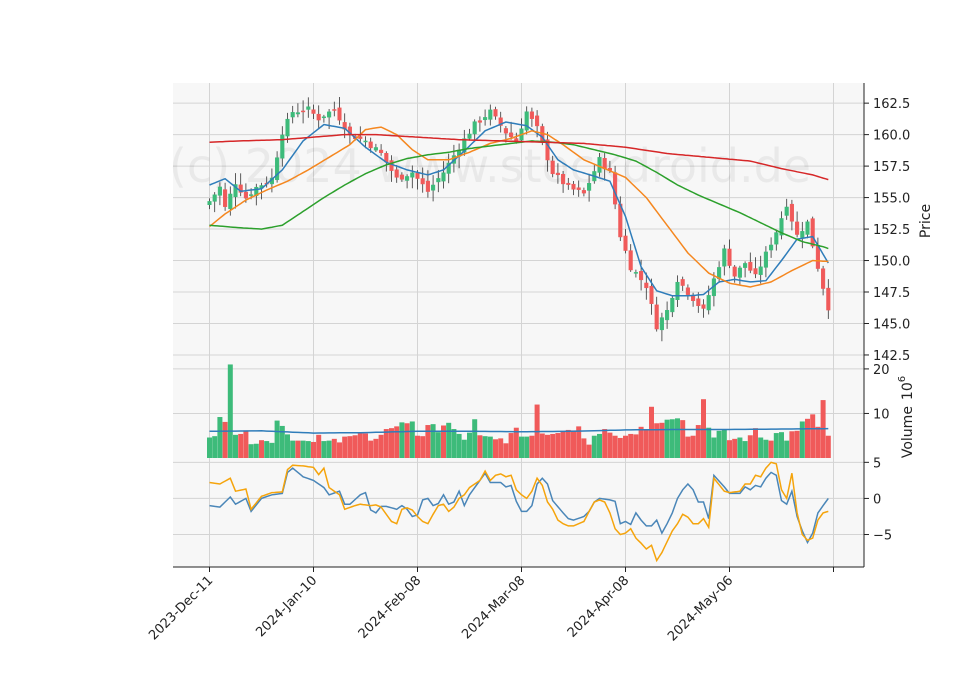 The image size is (960, 690). What do you see at coordinates (891, 167) in the screenshot?
I see `price-y-tick-label: 157.5` at bounding box center [891, 167].